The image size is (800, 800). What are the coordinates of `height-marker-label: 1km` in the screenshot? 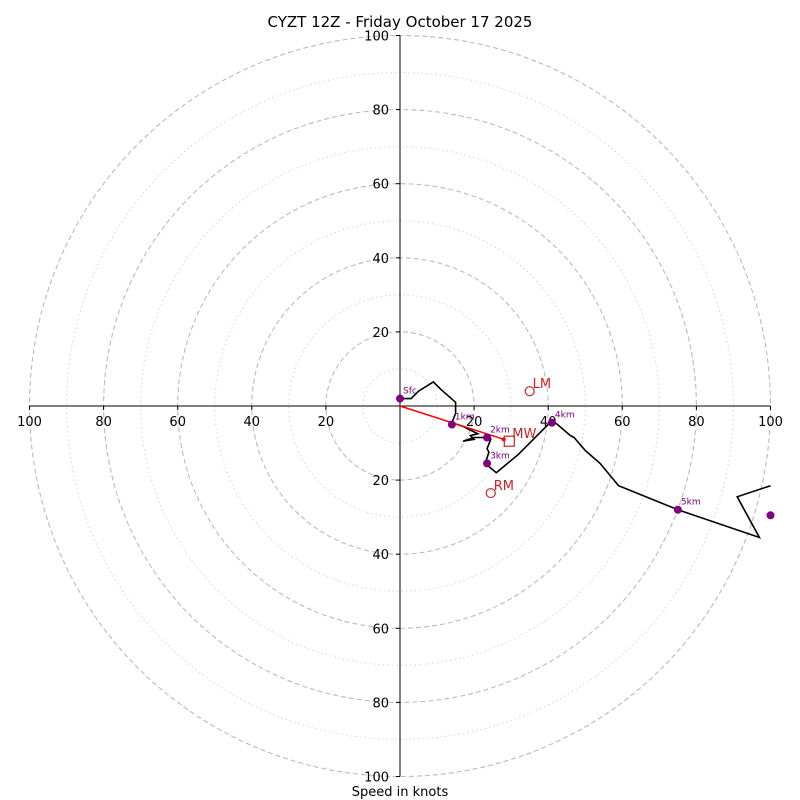 It's located at (465, 418).